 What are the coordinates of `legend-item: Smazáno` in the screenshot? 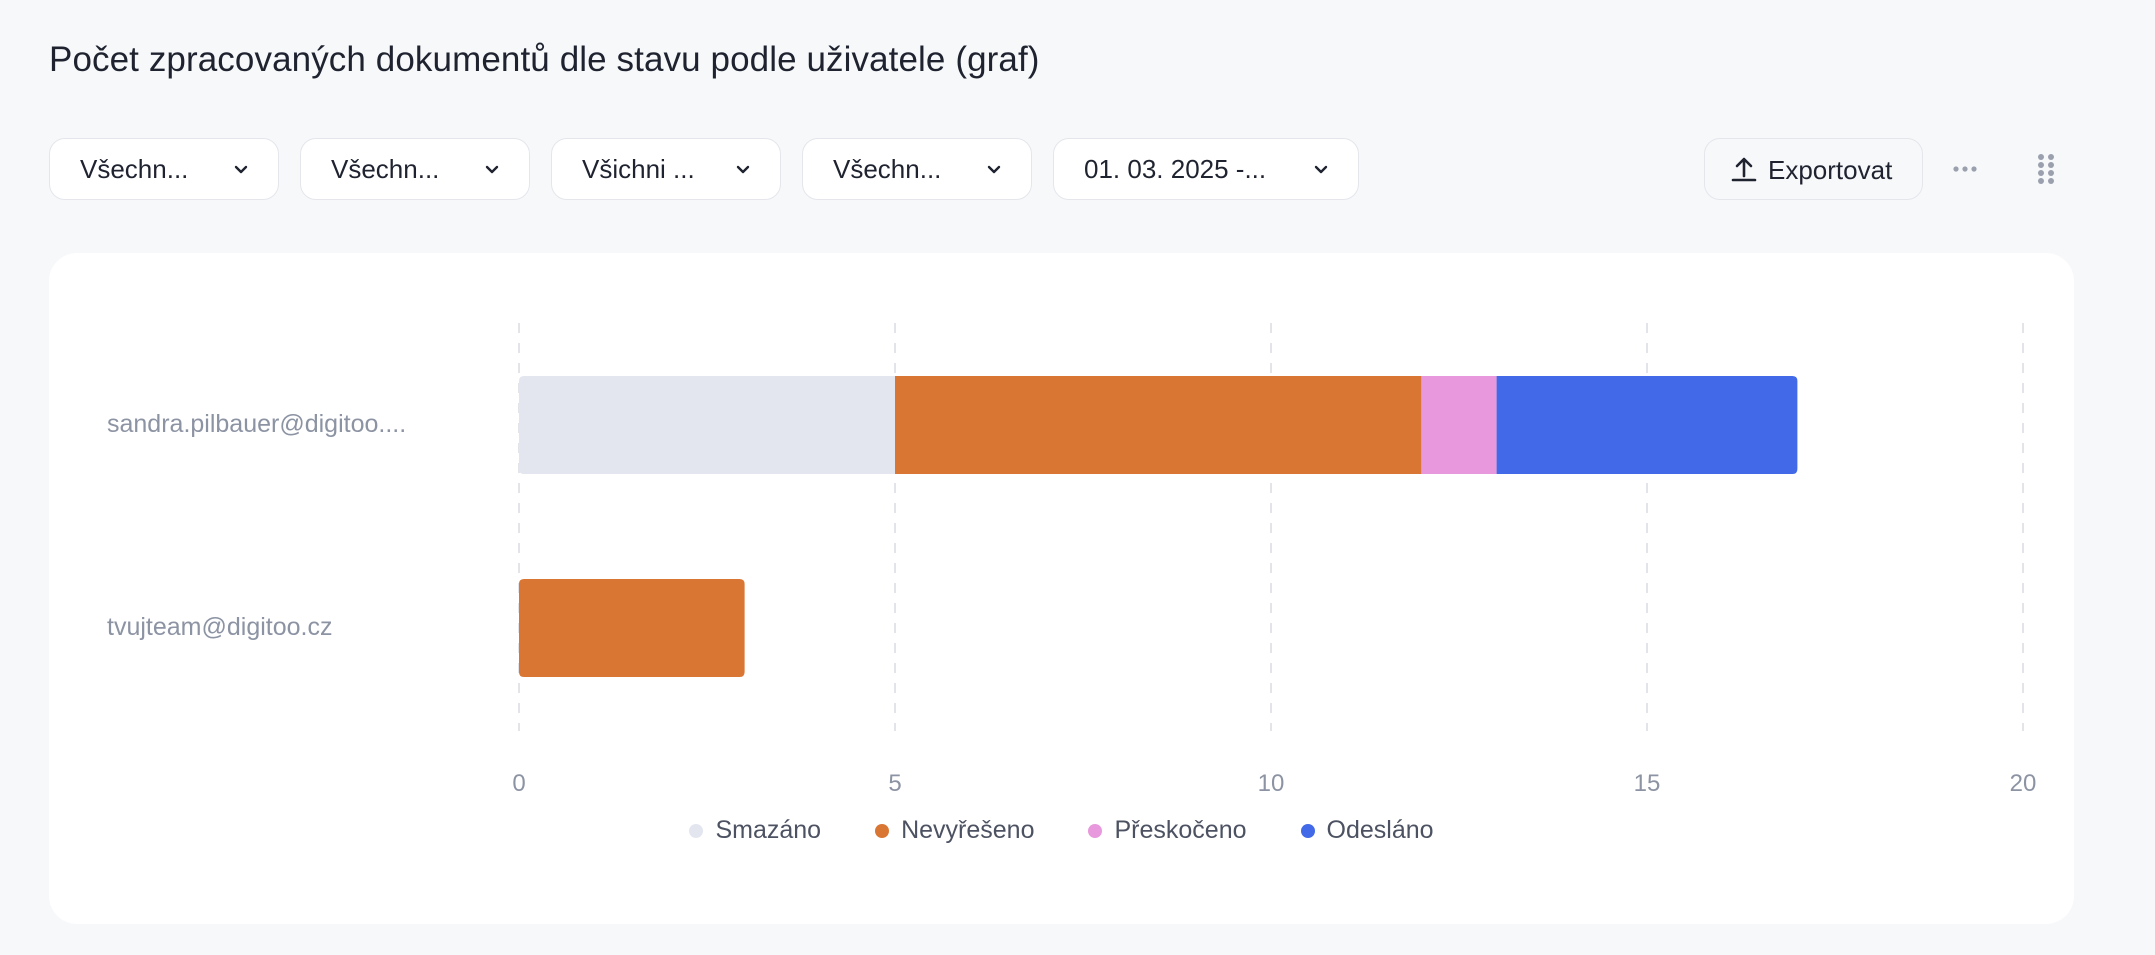 It's located at (755, 830).